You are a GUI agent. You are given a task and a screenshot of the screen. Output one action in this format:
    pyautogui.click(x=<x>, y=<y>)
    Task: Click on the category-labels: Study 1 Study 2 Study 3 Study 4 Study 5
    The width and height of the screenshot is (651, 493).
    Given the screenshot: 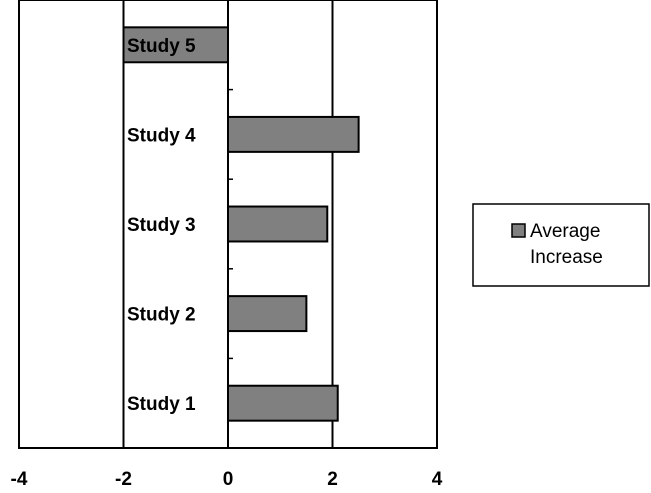 What is the action you would take?
    pyautogui.click(x=161, y=225)
    